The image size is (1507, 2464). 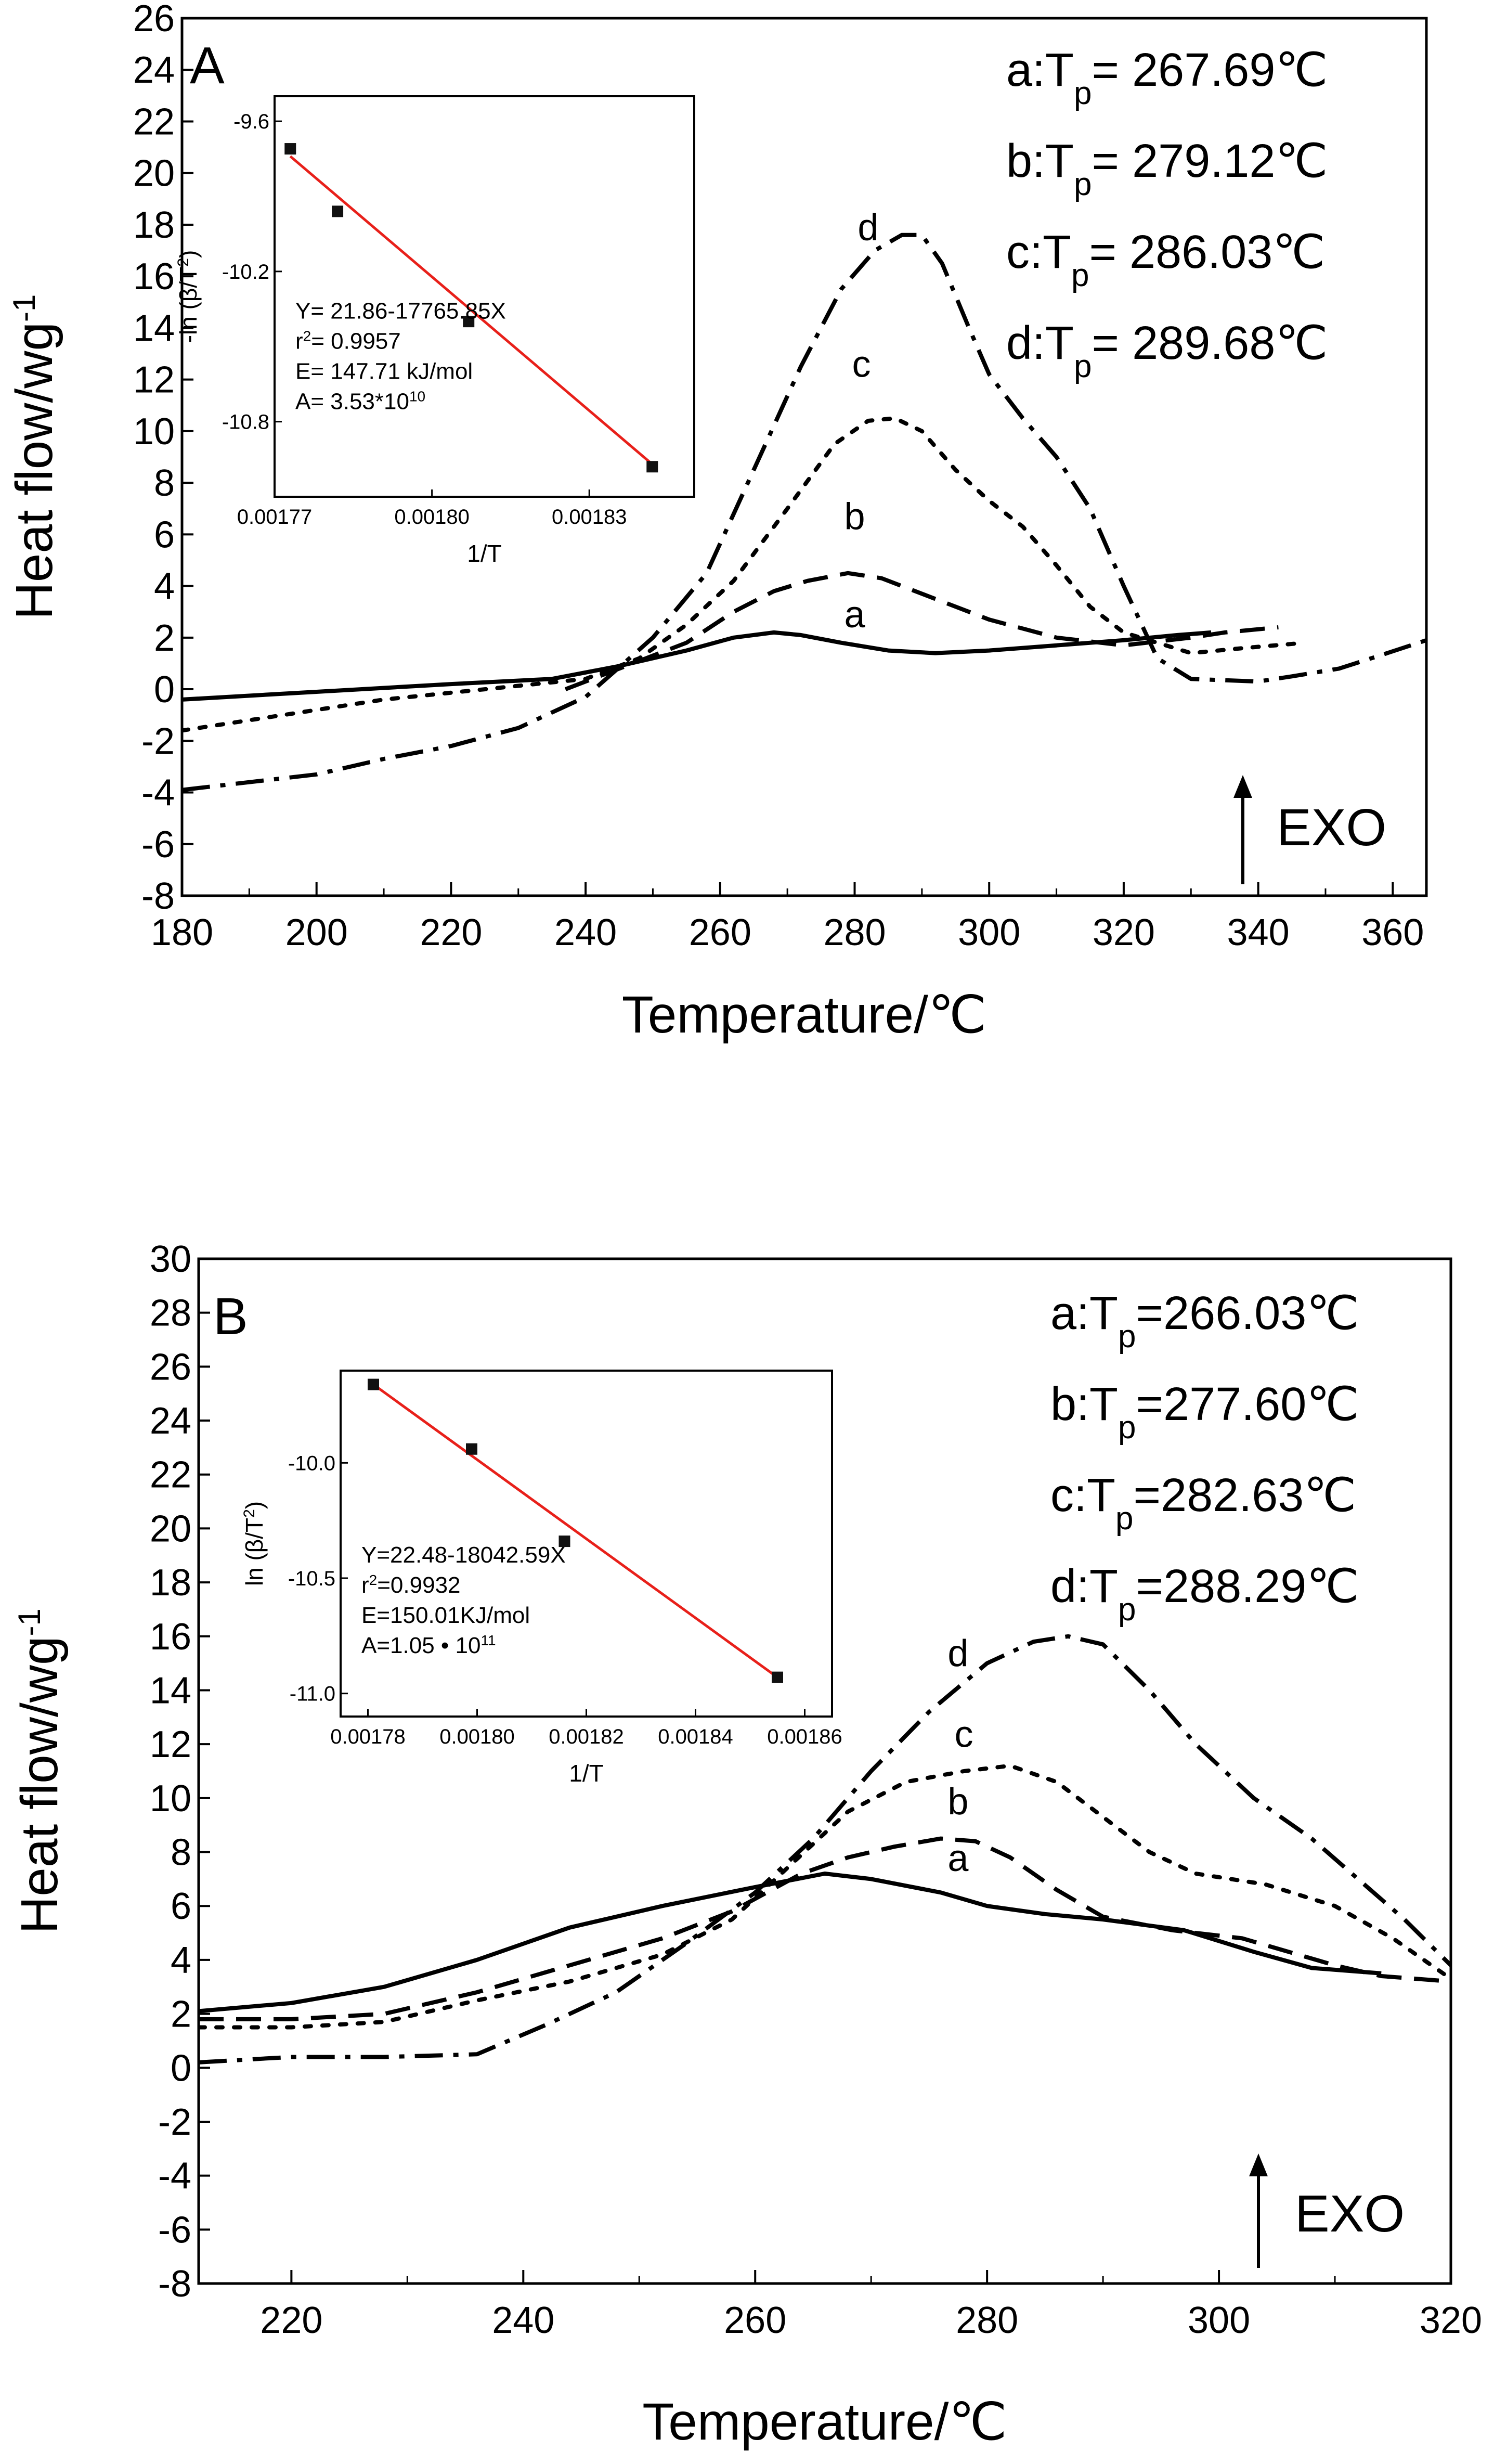 What do you see at coordinates (401, 311) in the screenshot?
I see `inset-equation: Y= 21.86-17765.85X` at bounding box center [401, 311].